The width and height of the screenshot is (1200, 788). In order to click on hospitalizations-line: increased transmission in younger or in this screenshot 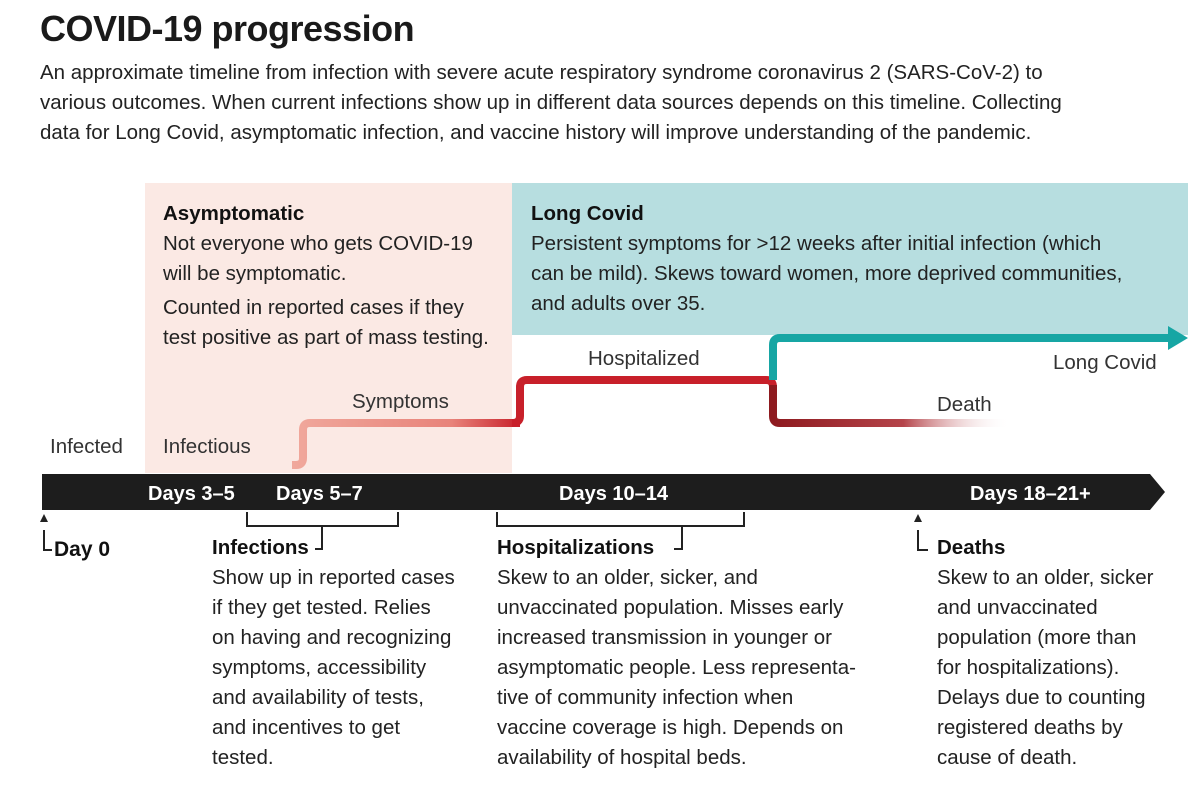, I will do `click(664, 637)`.